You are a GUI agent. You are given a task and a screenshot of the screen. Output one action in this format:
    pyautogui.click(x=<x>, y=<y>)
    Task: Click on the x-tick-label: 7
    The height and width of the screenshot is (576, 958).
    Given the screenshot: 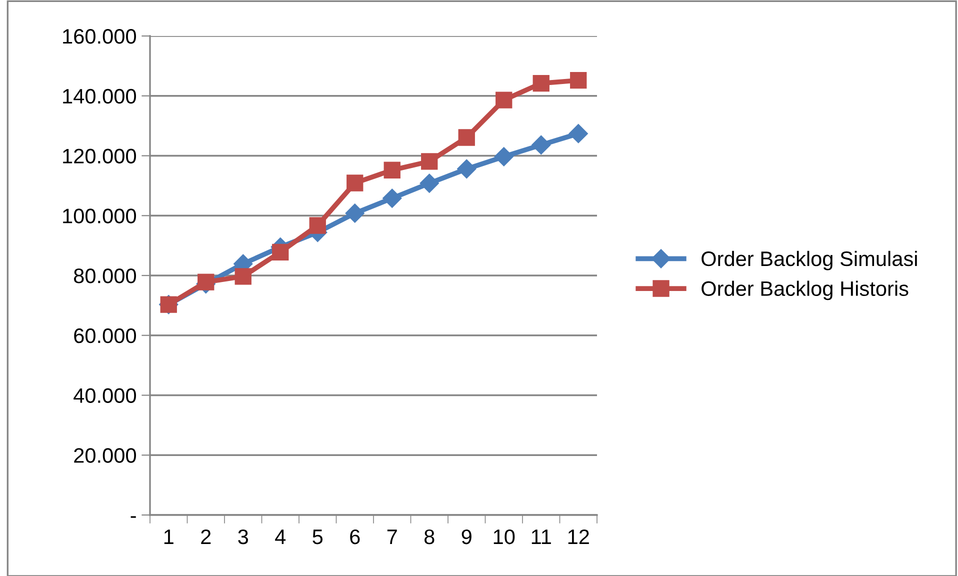 What is the action you would take?
    pyautogui.click(x=392, y=537)
    